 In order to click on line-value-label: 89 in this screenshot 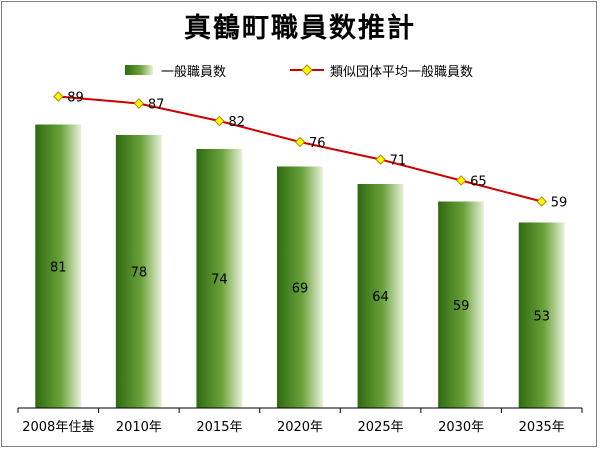, I will do `click(75, 98)`.